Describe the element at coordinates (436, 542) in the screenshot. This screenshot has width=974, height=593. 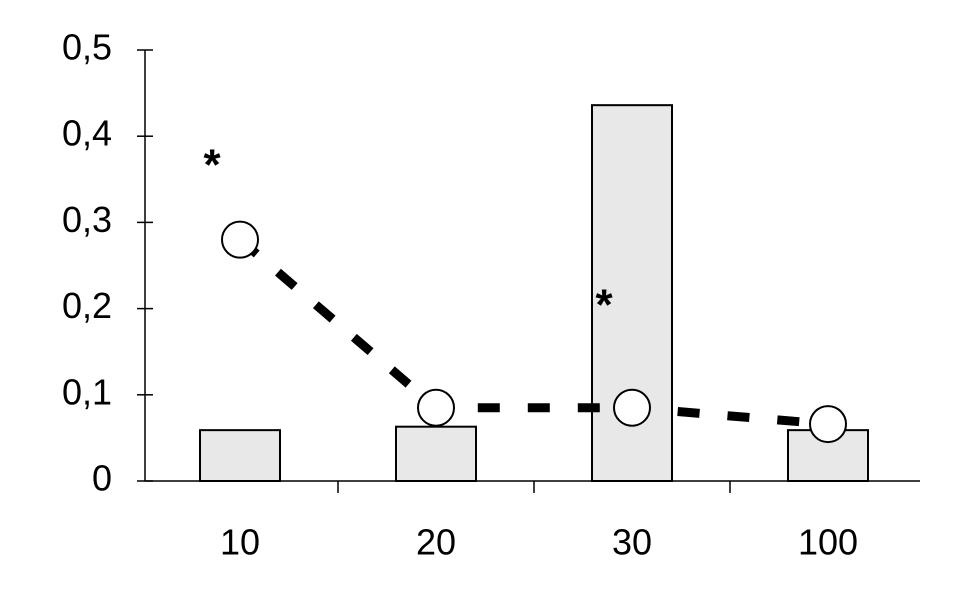
I see `x-tick-label: 20` at that location.